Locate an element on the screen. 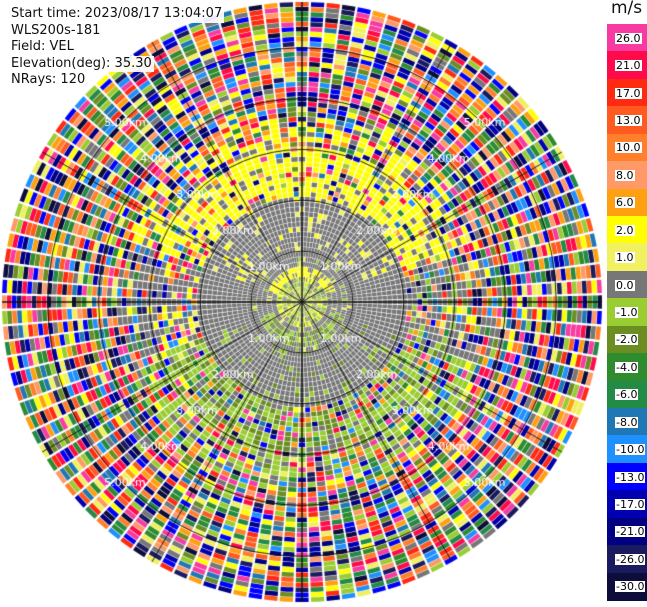 This screenshot has height=607, width=647. colorbar-tick-label: -2.0 is located at coordinates (627, 340).